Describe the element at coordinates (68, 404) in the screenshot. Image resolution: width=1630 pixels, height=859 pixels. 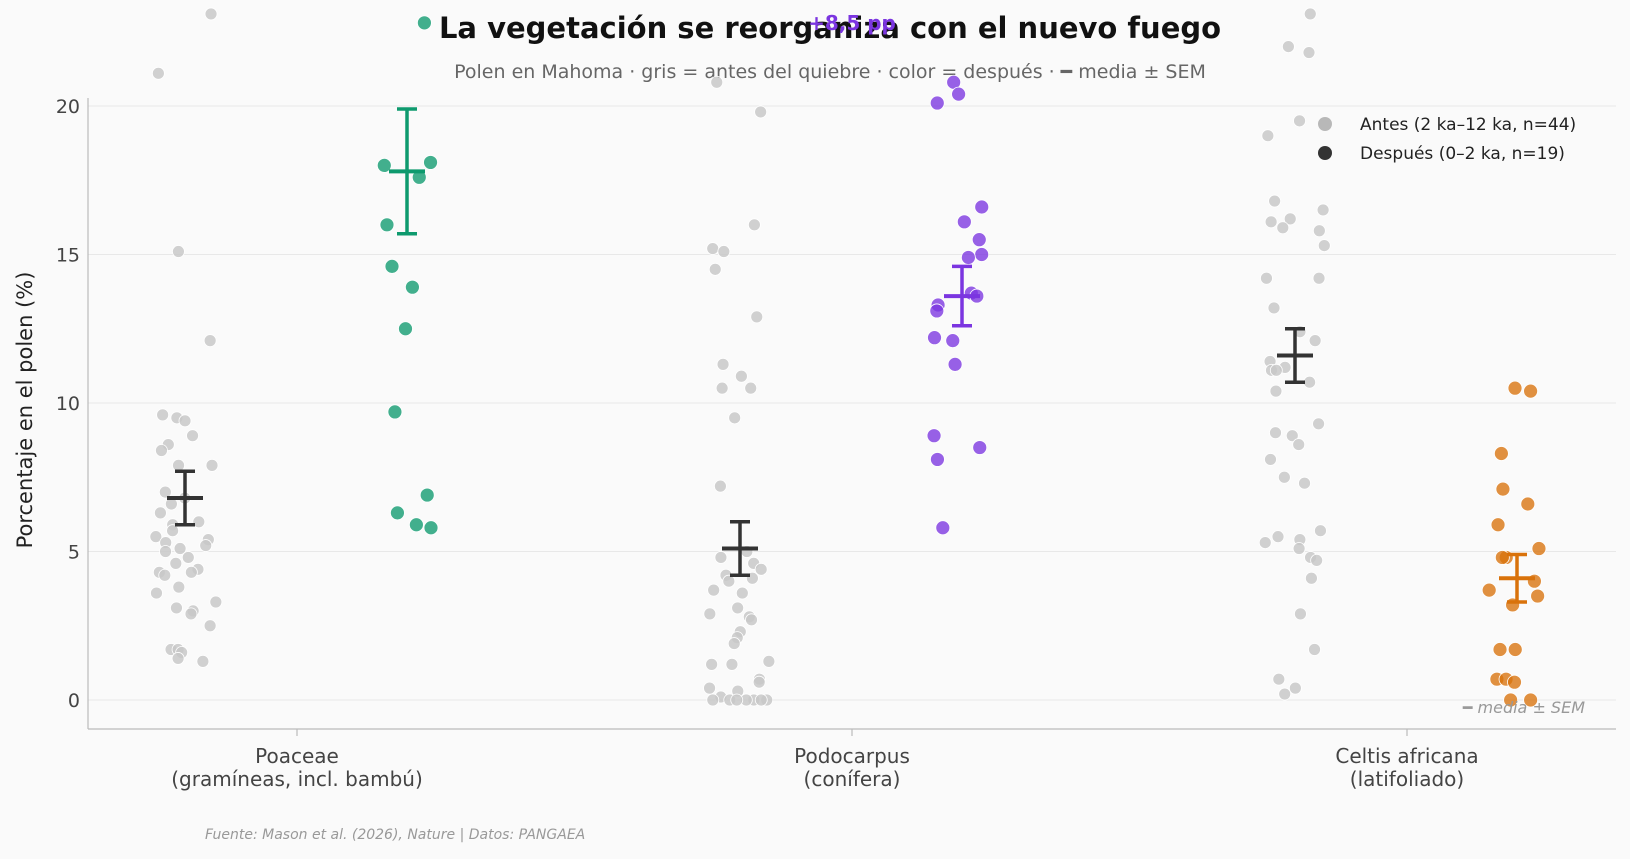
I see `y-tick-label: 10` at that location.